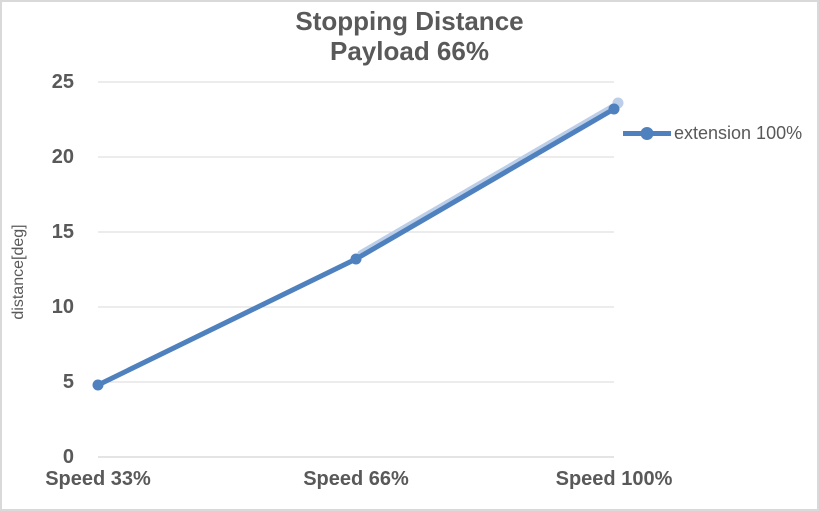 The width and height of the screenshot is (819, 511). What do you see at coordinates (614, 479) in the screenshot?
I see `x-axis-category-label: Speed 100%` at bounding box center [614, 479].